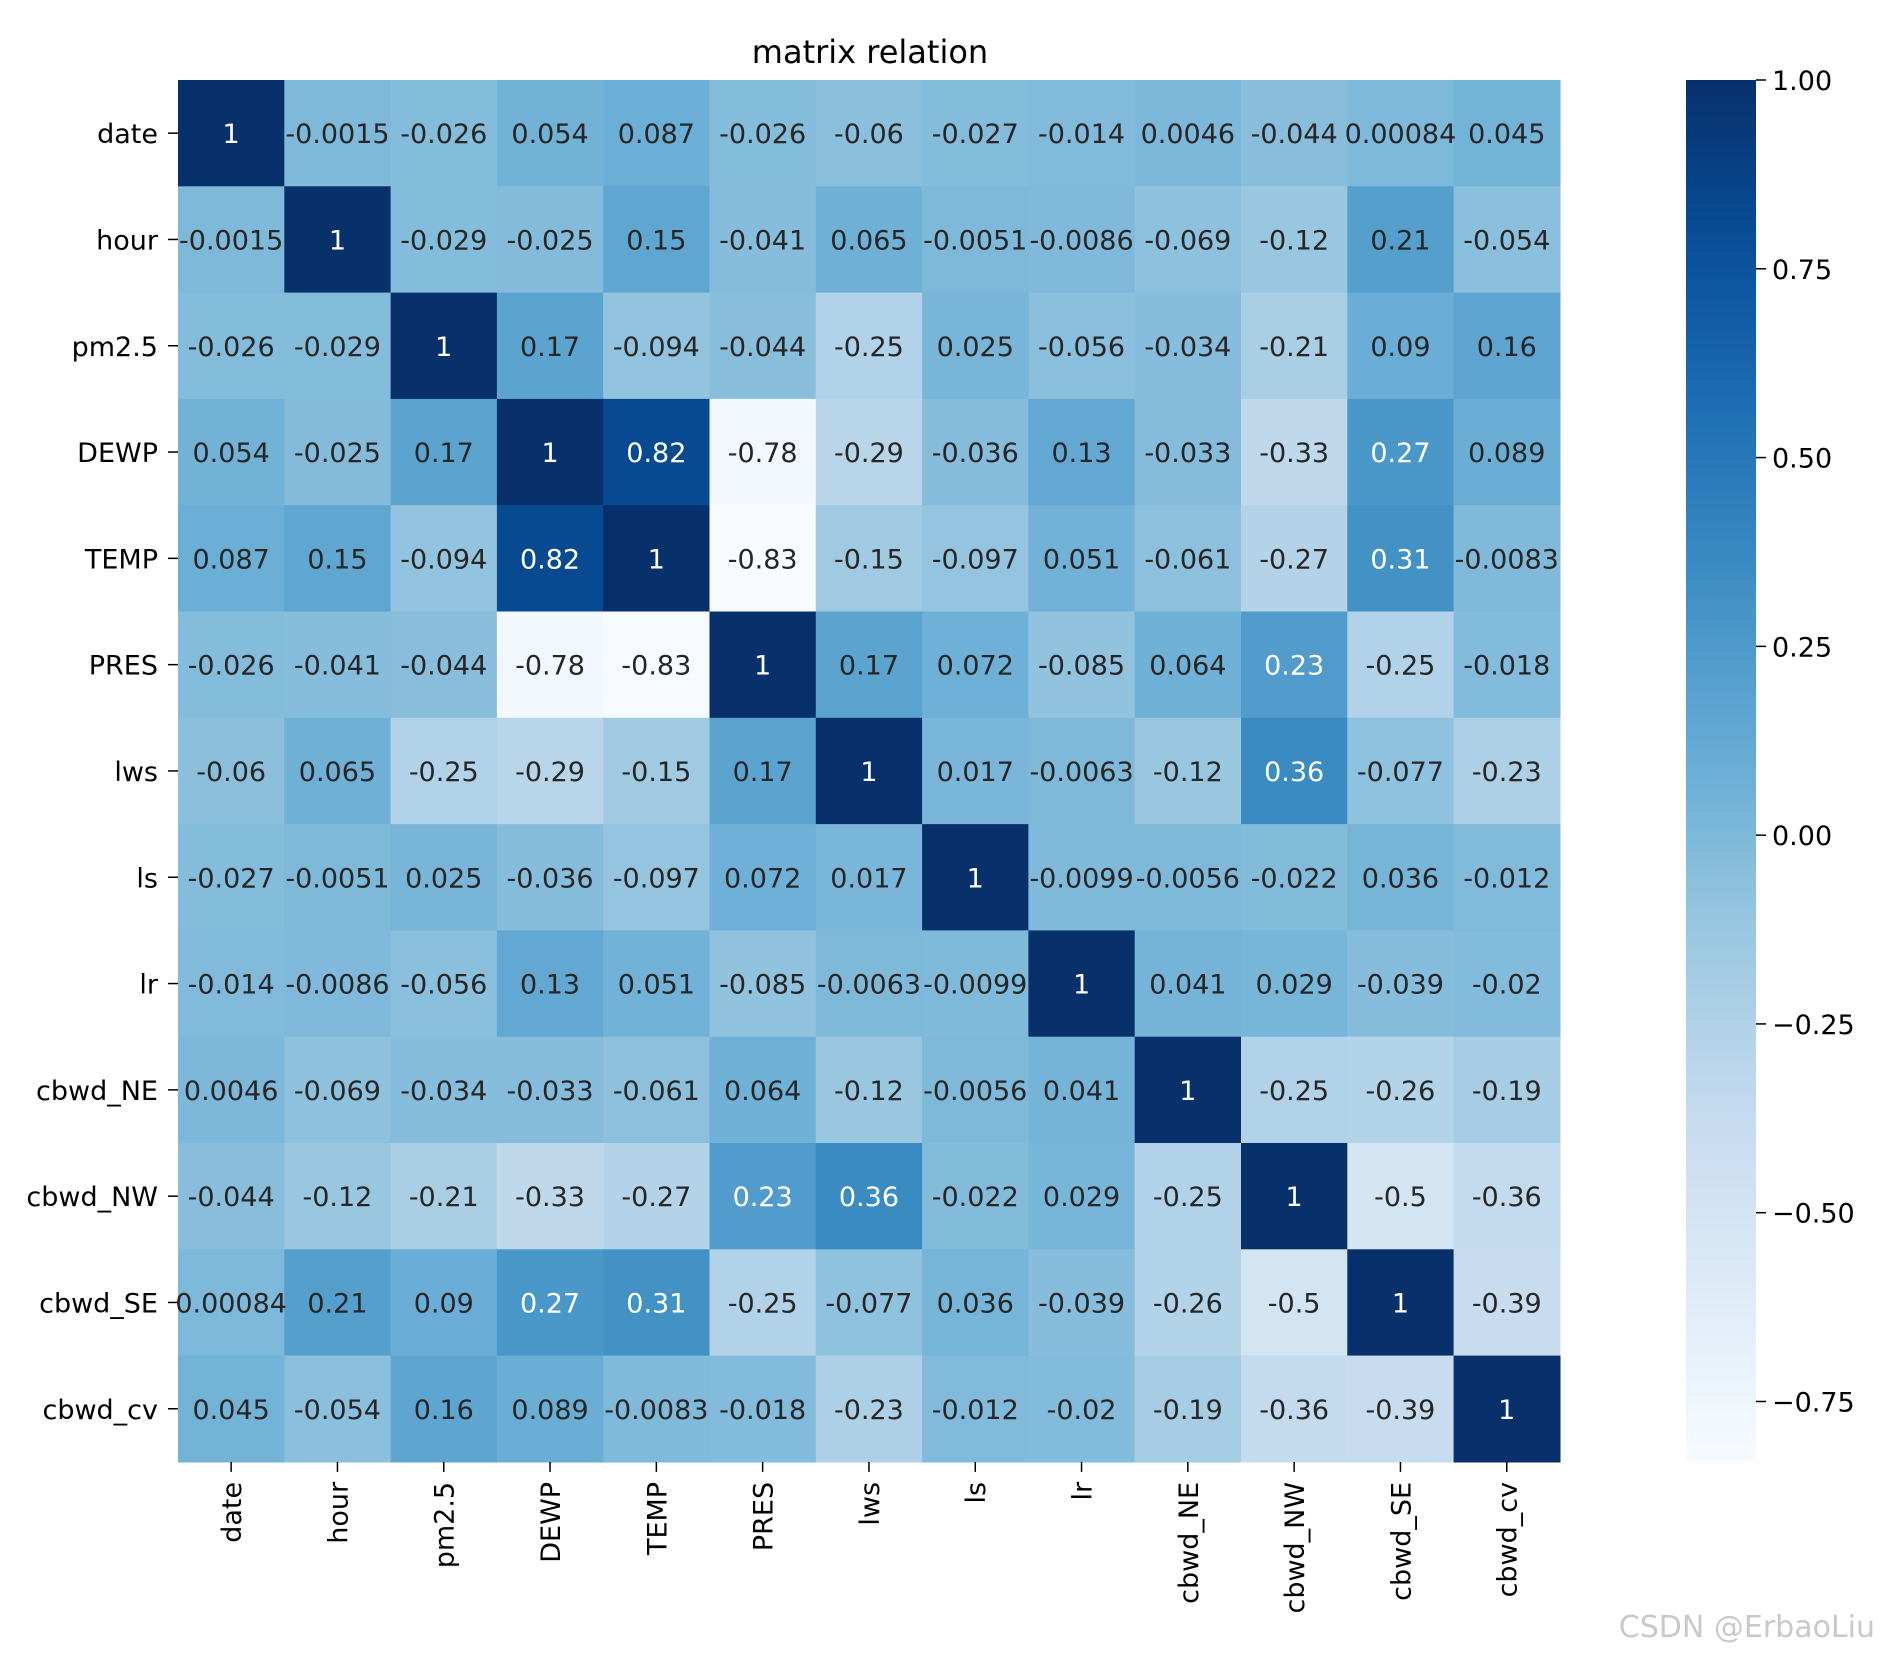 This screenshot has height=1655, width=1897. I want to click on cell-value-label: 0.13, so click(1081, 453).